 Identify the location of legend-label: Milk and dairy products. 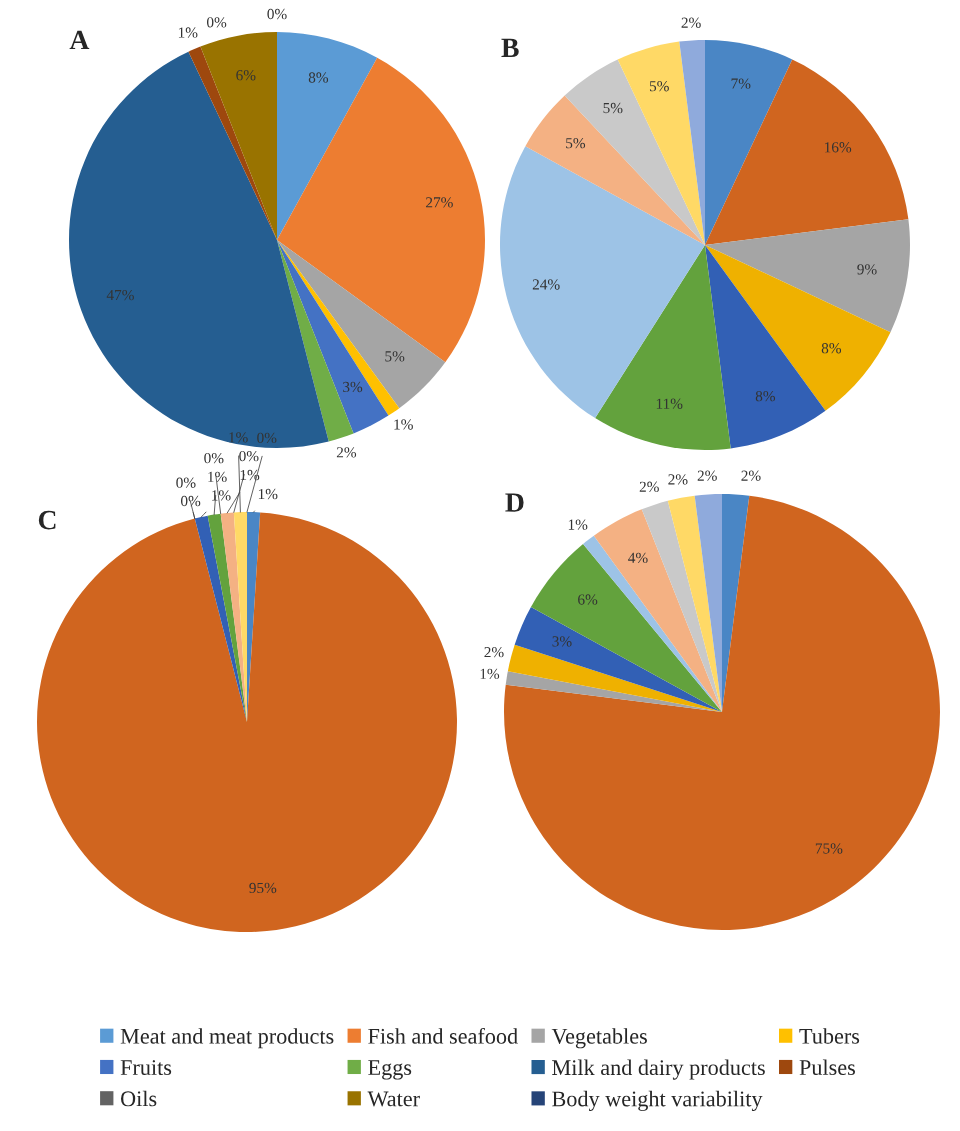
(658, 1069).